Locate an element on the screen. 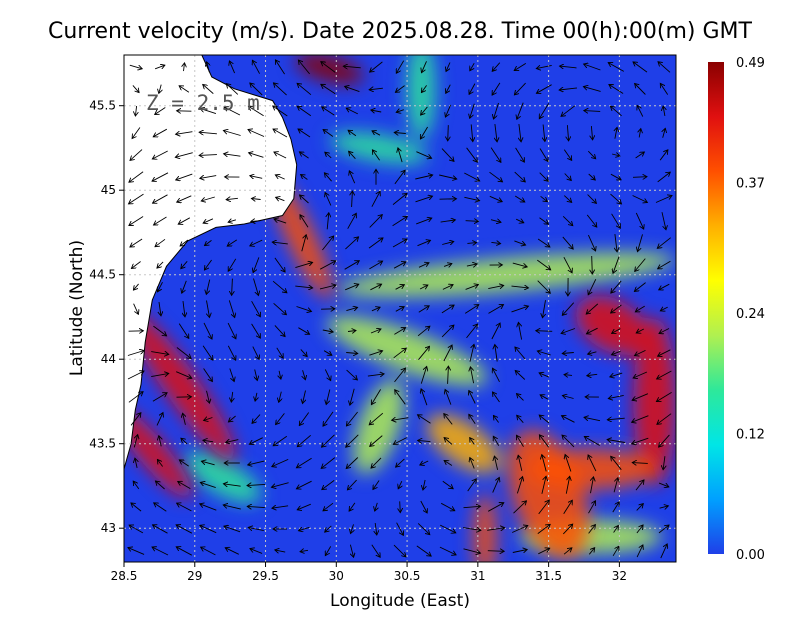 The image size is (800, 618). x-tick-label-0: 28.5 is located at coordinates (124, 576).